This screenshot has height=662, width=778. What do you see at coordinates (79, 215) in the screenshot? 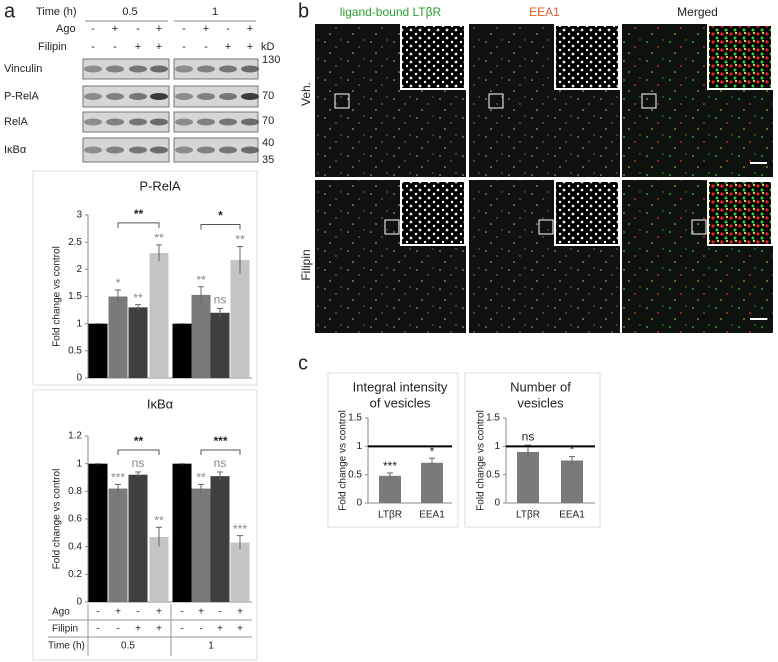
I see `y-tick-label: 3` at bounding box center [79, 215].